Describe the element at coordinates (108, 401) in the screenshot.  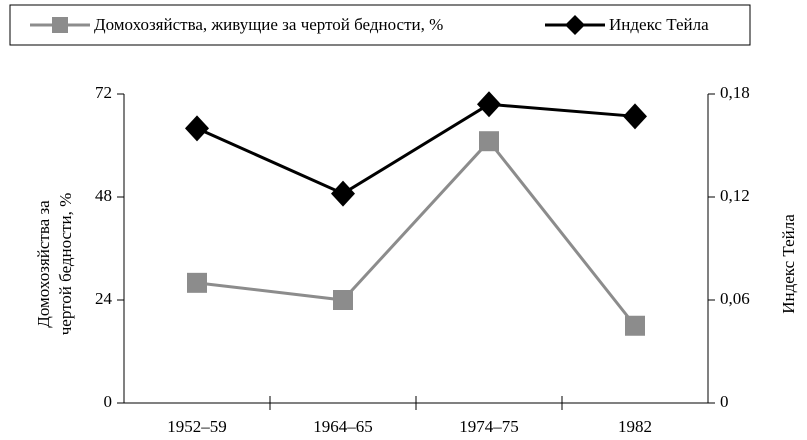
I see `y-tick-label: 0` at that location.